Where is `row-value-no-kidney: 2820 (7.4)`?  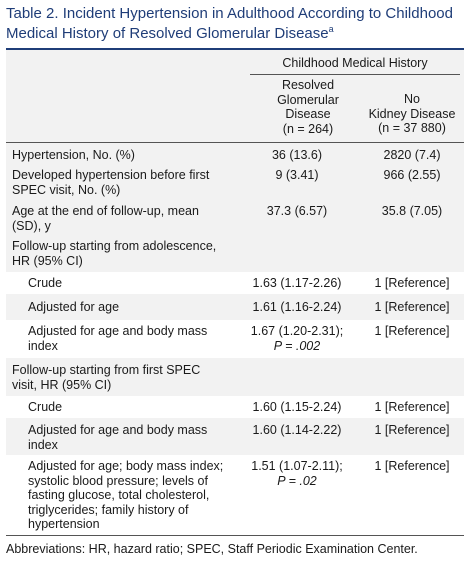
row-value-no-kidney: 2820 (7.4) is located at coordinates (412, 155).